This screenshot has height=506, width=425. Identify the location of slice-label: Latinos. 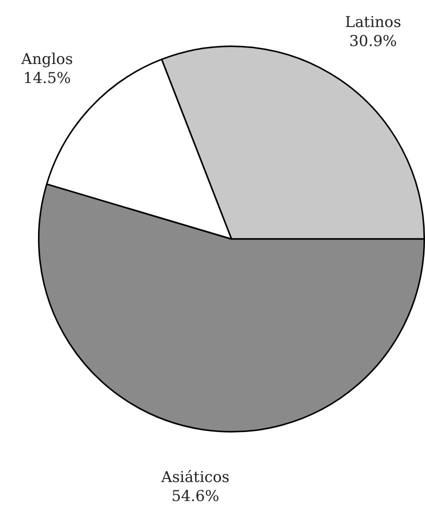
(373, 21).